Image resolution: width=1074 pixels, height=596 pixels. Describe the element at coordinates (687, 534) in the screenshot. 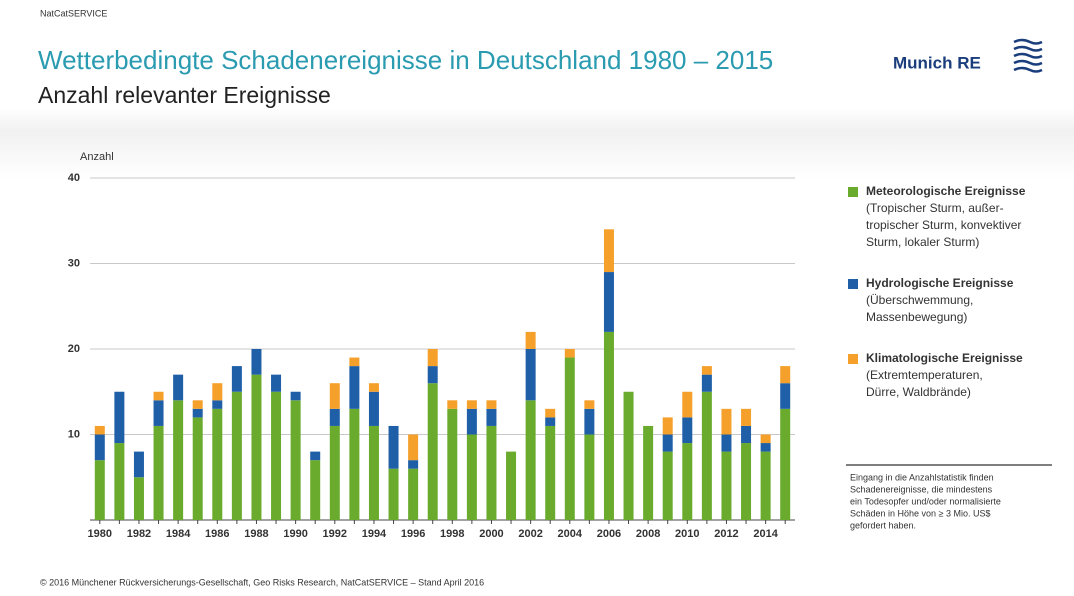

I see `x-tick-label: 2010` at that location.